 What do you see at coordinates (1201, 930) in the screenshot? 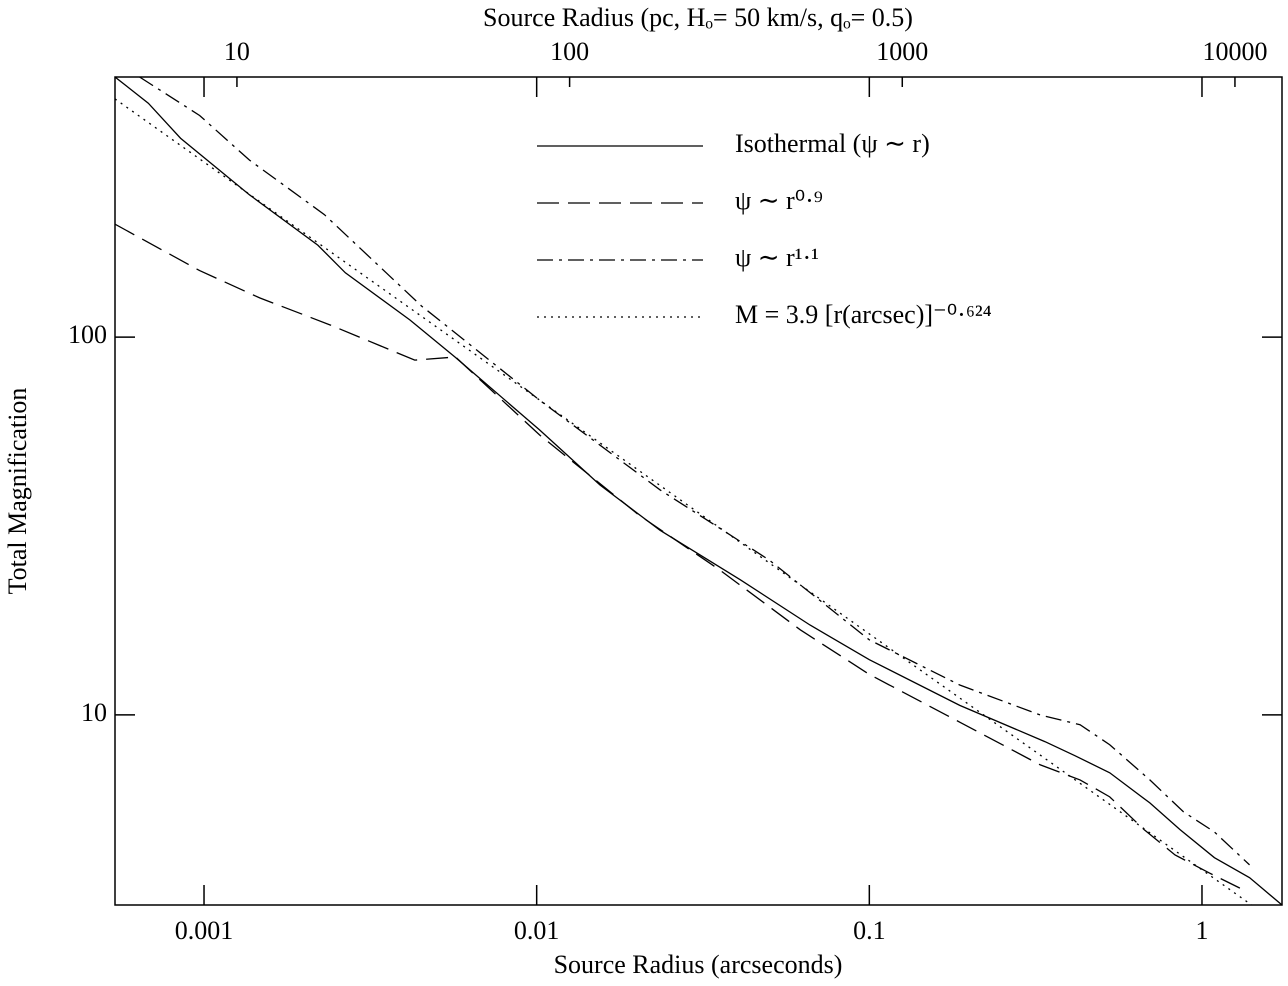
I see `x-tick-label: 1` at bounding box center [1201, 930].